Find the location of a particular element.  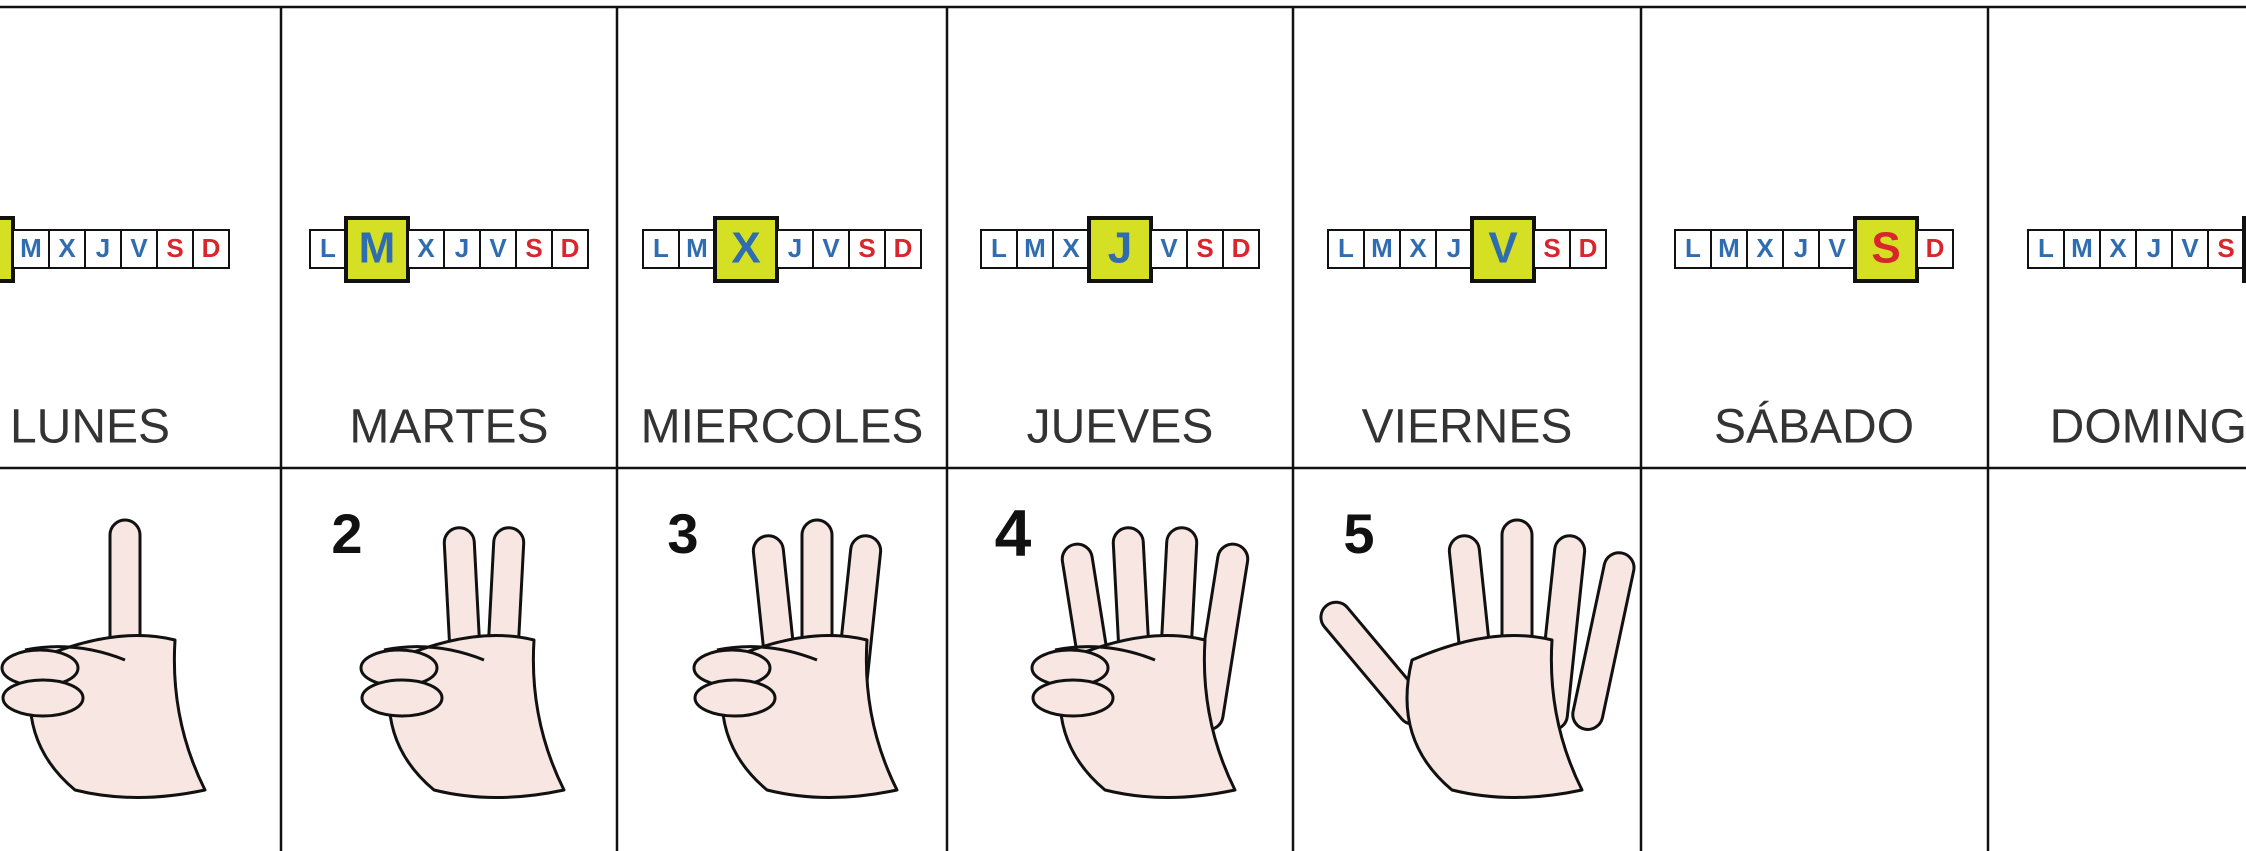

day-name: DOMINGO is located at coordinates (2148, 427).